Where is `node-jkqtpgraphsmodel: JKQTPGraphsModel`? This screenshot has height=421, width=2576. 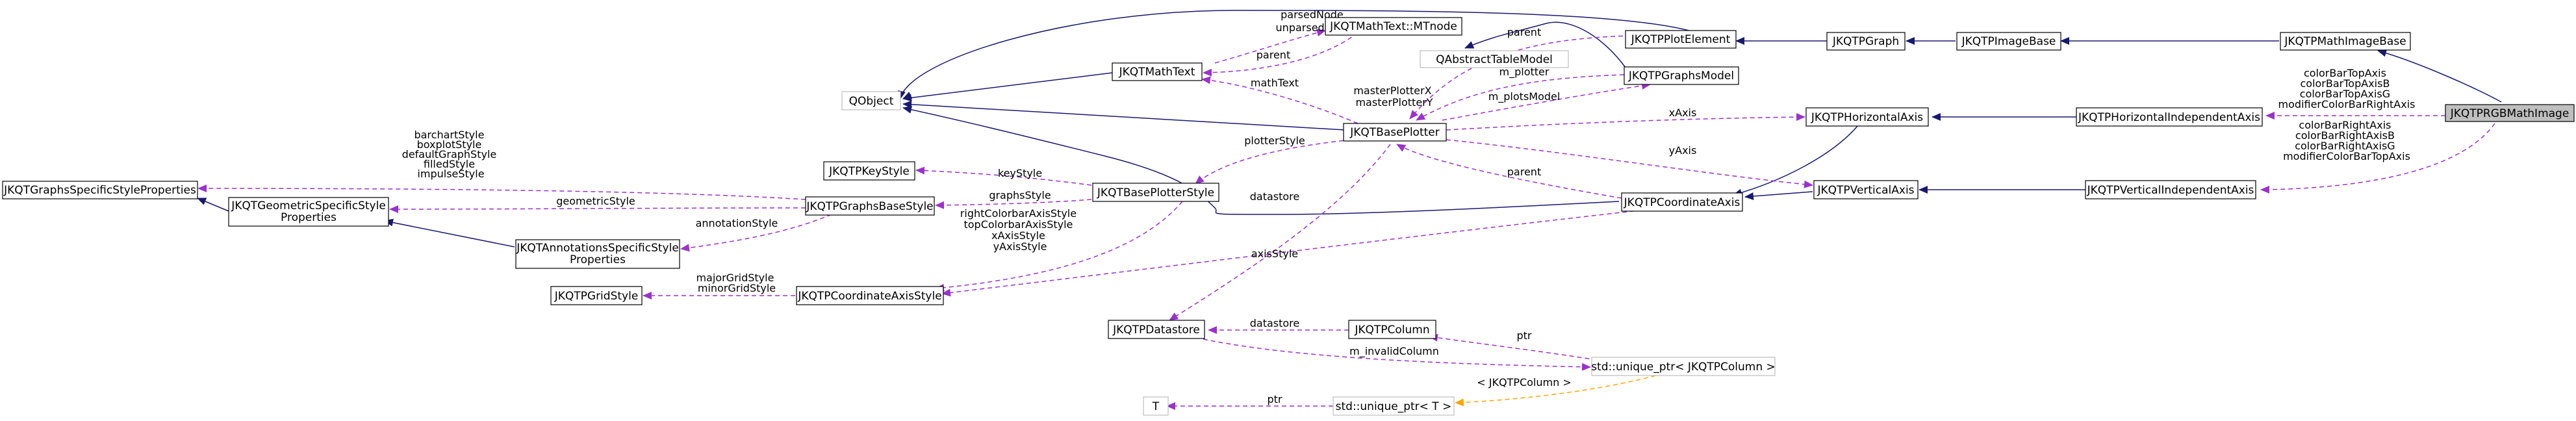 node-jkqtpgraphsmodel: JKQTPGraphsModel is located at coordinates (1681, 75).